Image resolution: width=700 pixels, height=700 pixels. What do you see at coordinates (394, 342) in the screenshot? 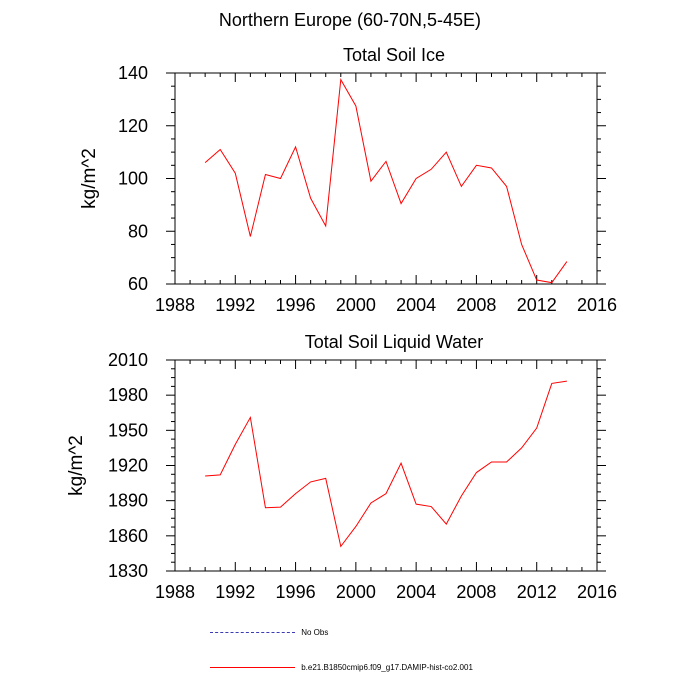
I see `panel-title: Total Soil Liquid Water` at bounding box center [394, 342].